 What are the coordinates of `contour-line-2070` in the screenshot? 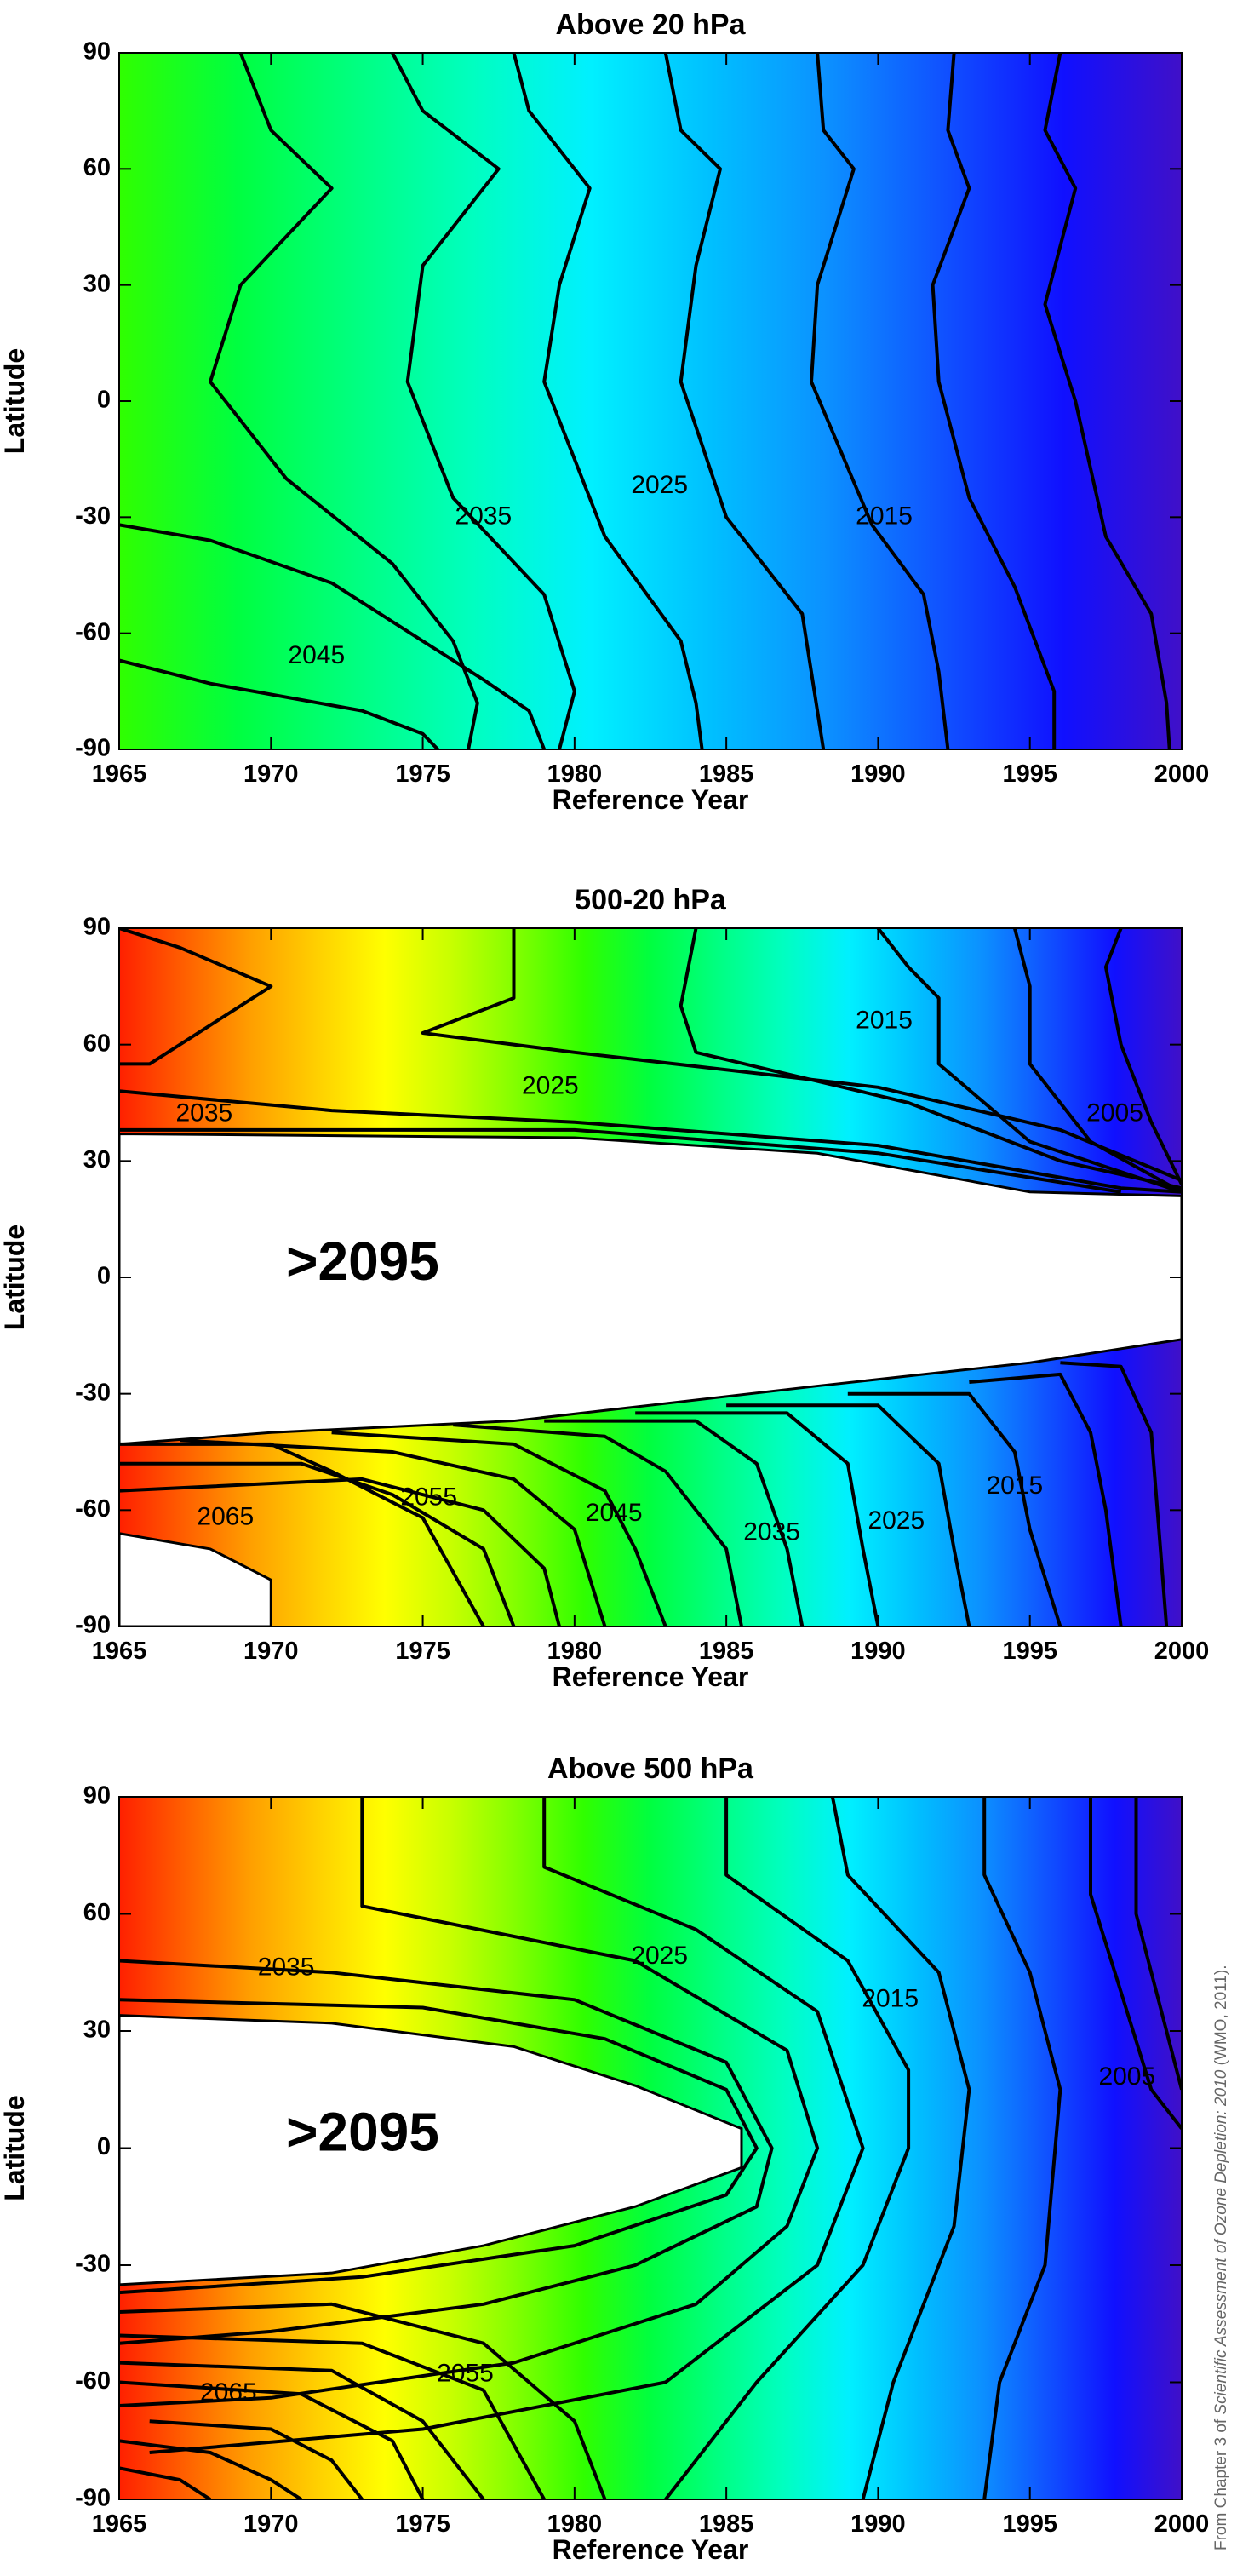 It's located at (210, 2469).